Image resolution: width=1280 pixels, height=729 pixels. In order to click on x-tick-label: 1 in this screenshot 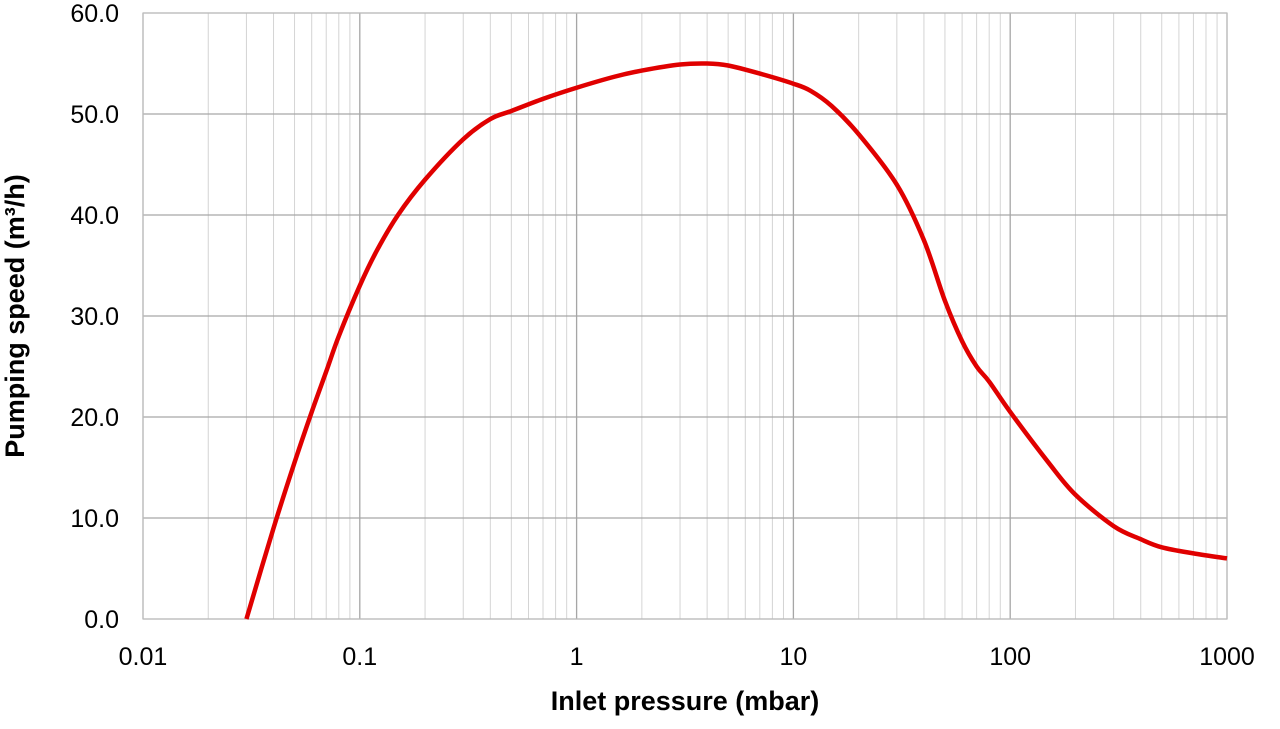, I will do `click(577, 657)`.